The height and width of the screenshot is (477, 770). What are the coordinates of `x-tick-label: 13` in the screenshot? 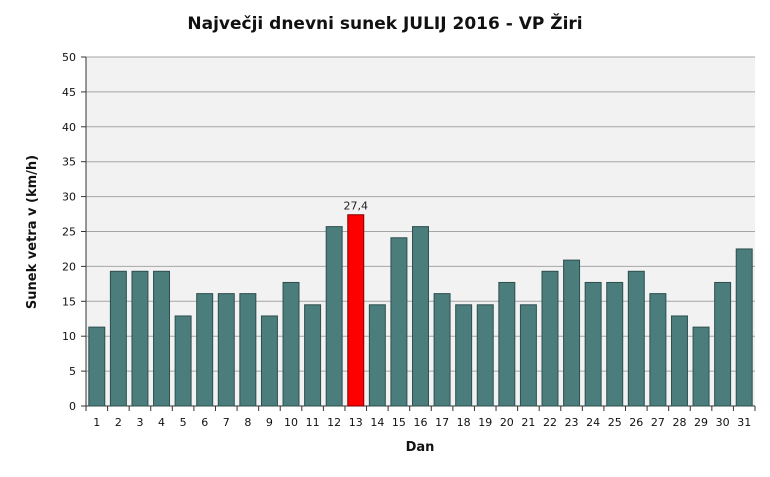 It's located at (356, 422).